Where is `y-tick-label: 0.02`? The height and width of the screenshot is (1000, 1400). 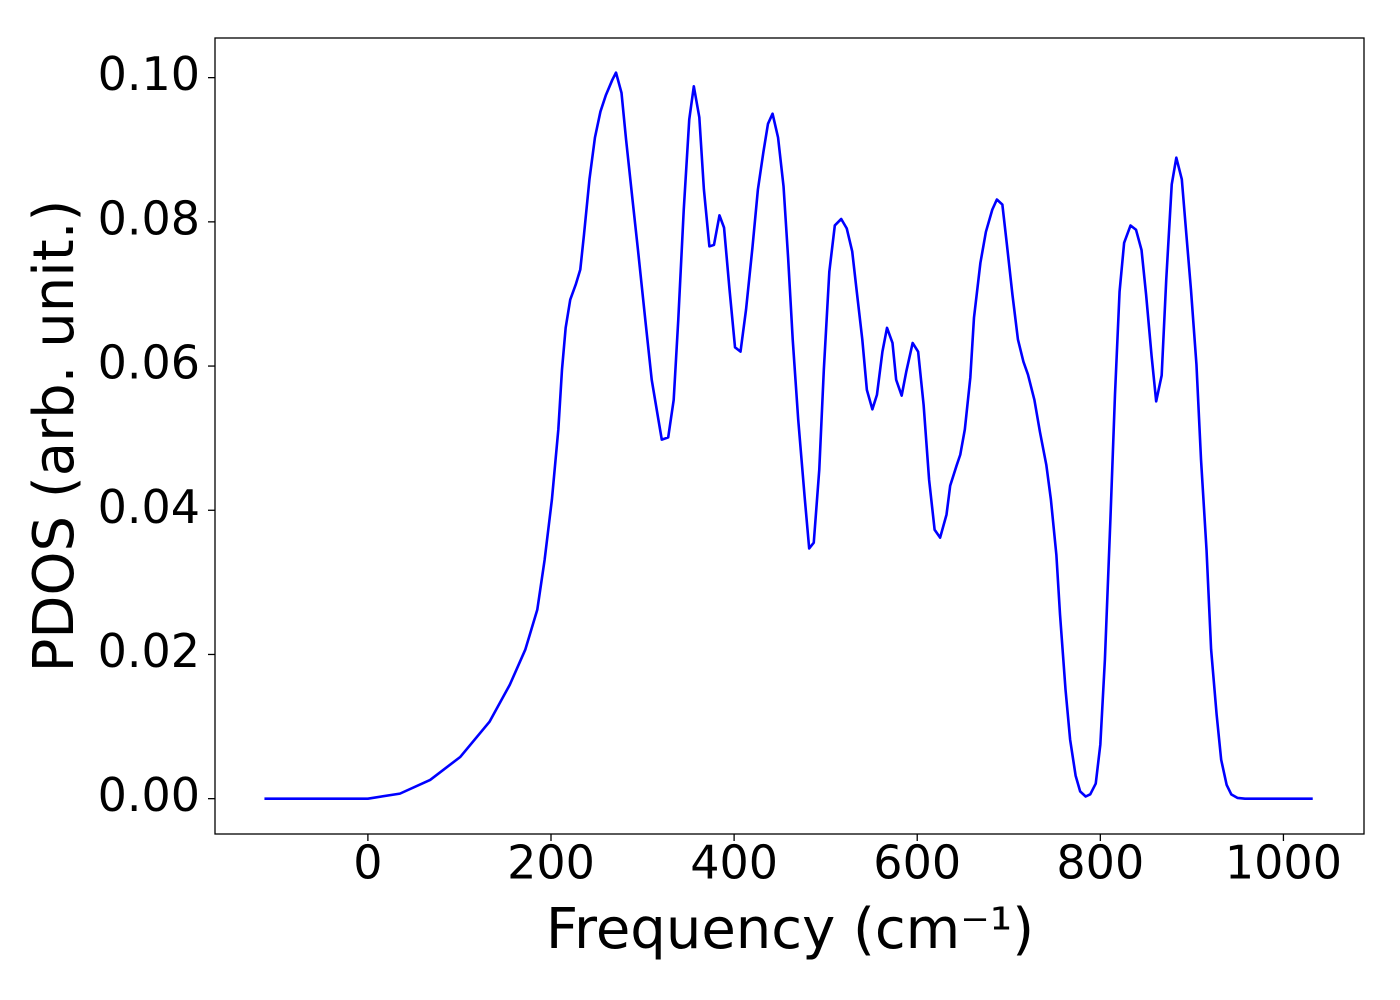 y-tick-label: 0.02 is located at coordinates (149, 651).